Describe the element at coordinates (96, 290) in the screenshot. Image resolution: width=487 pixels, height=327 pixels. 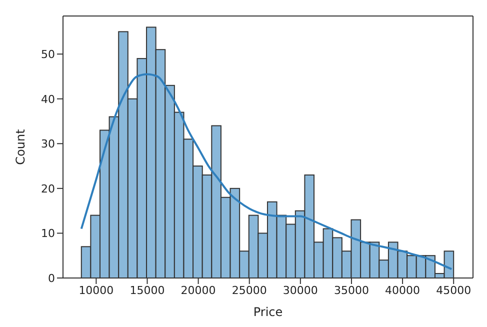
I see `x-tick-label: 10000` at that location.